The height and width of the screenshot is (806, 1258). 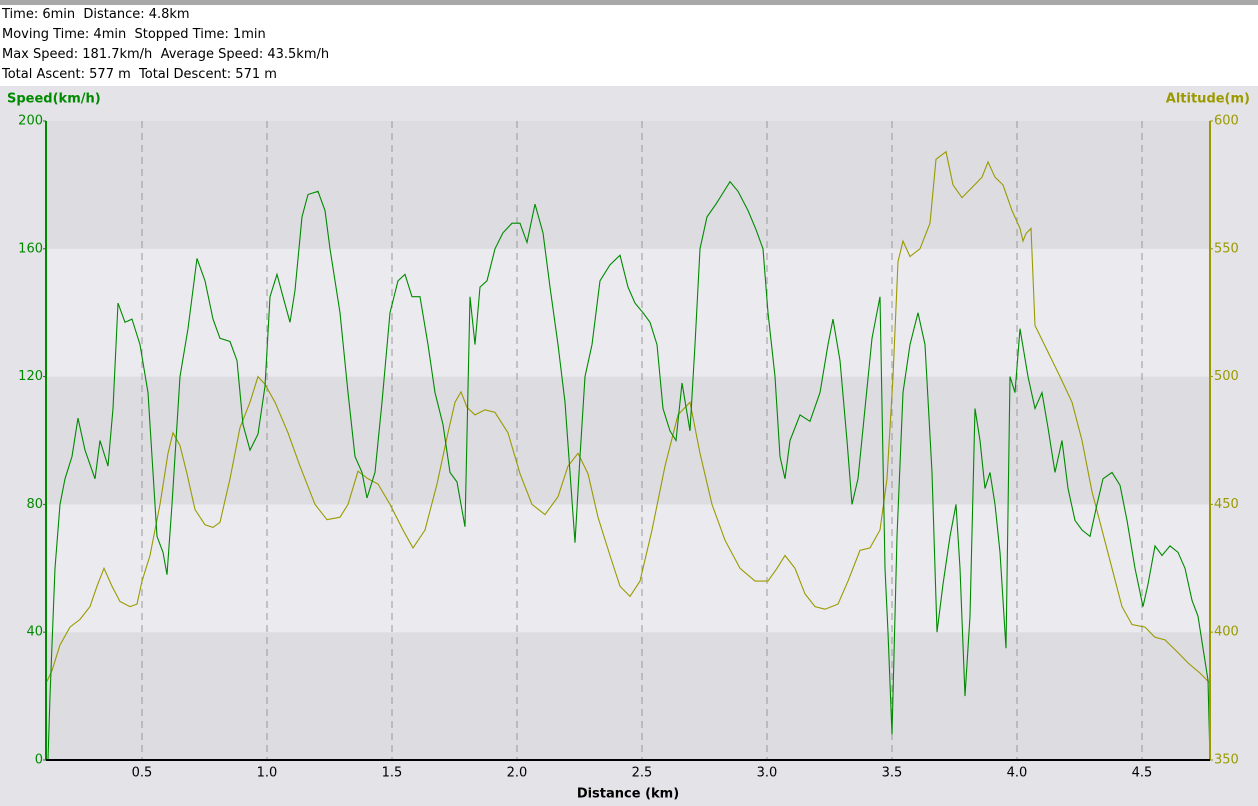 I want to click on x-tick-label: 3.0, so click(x=767, y=773).